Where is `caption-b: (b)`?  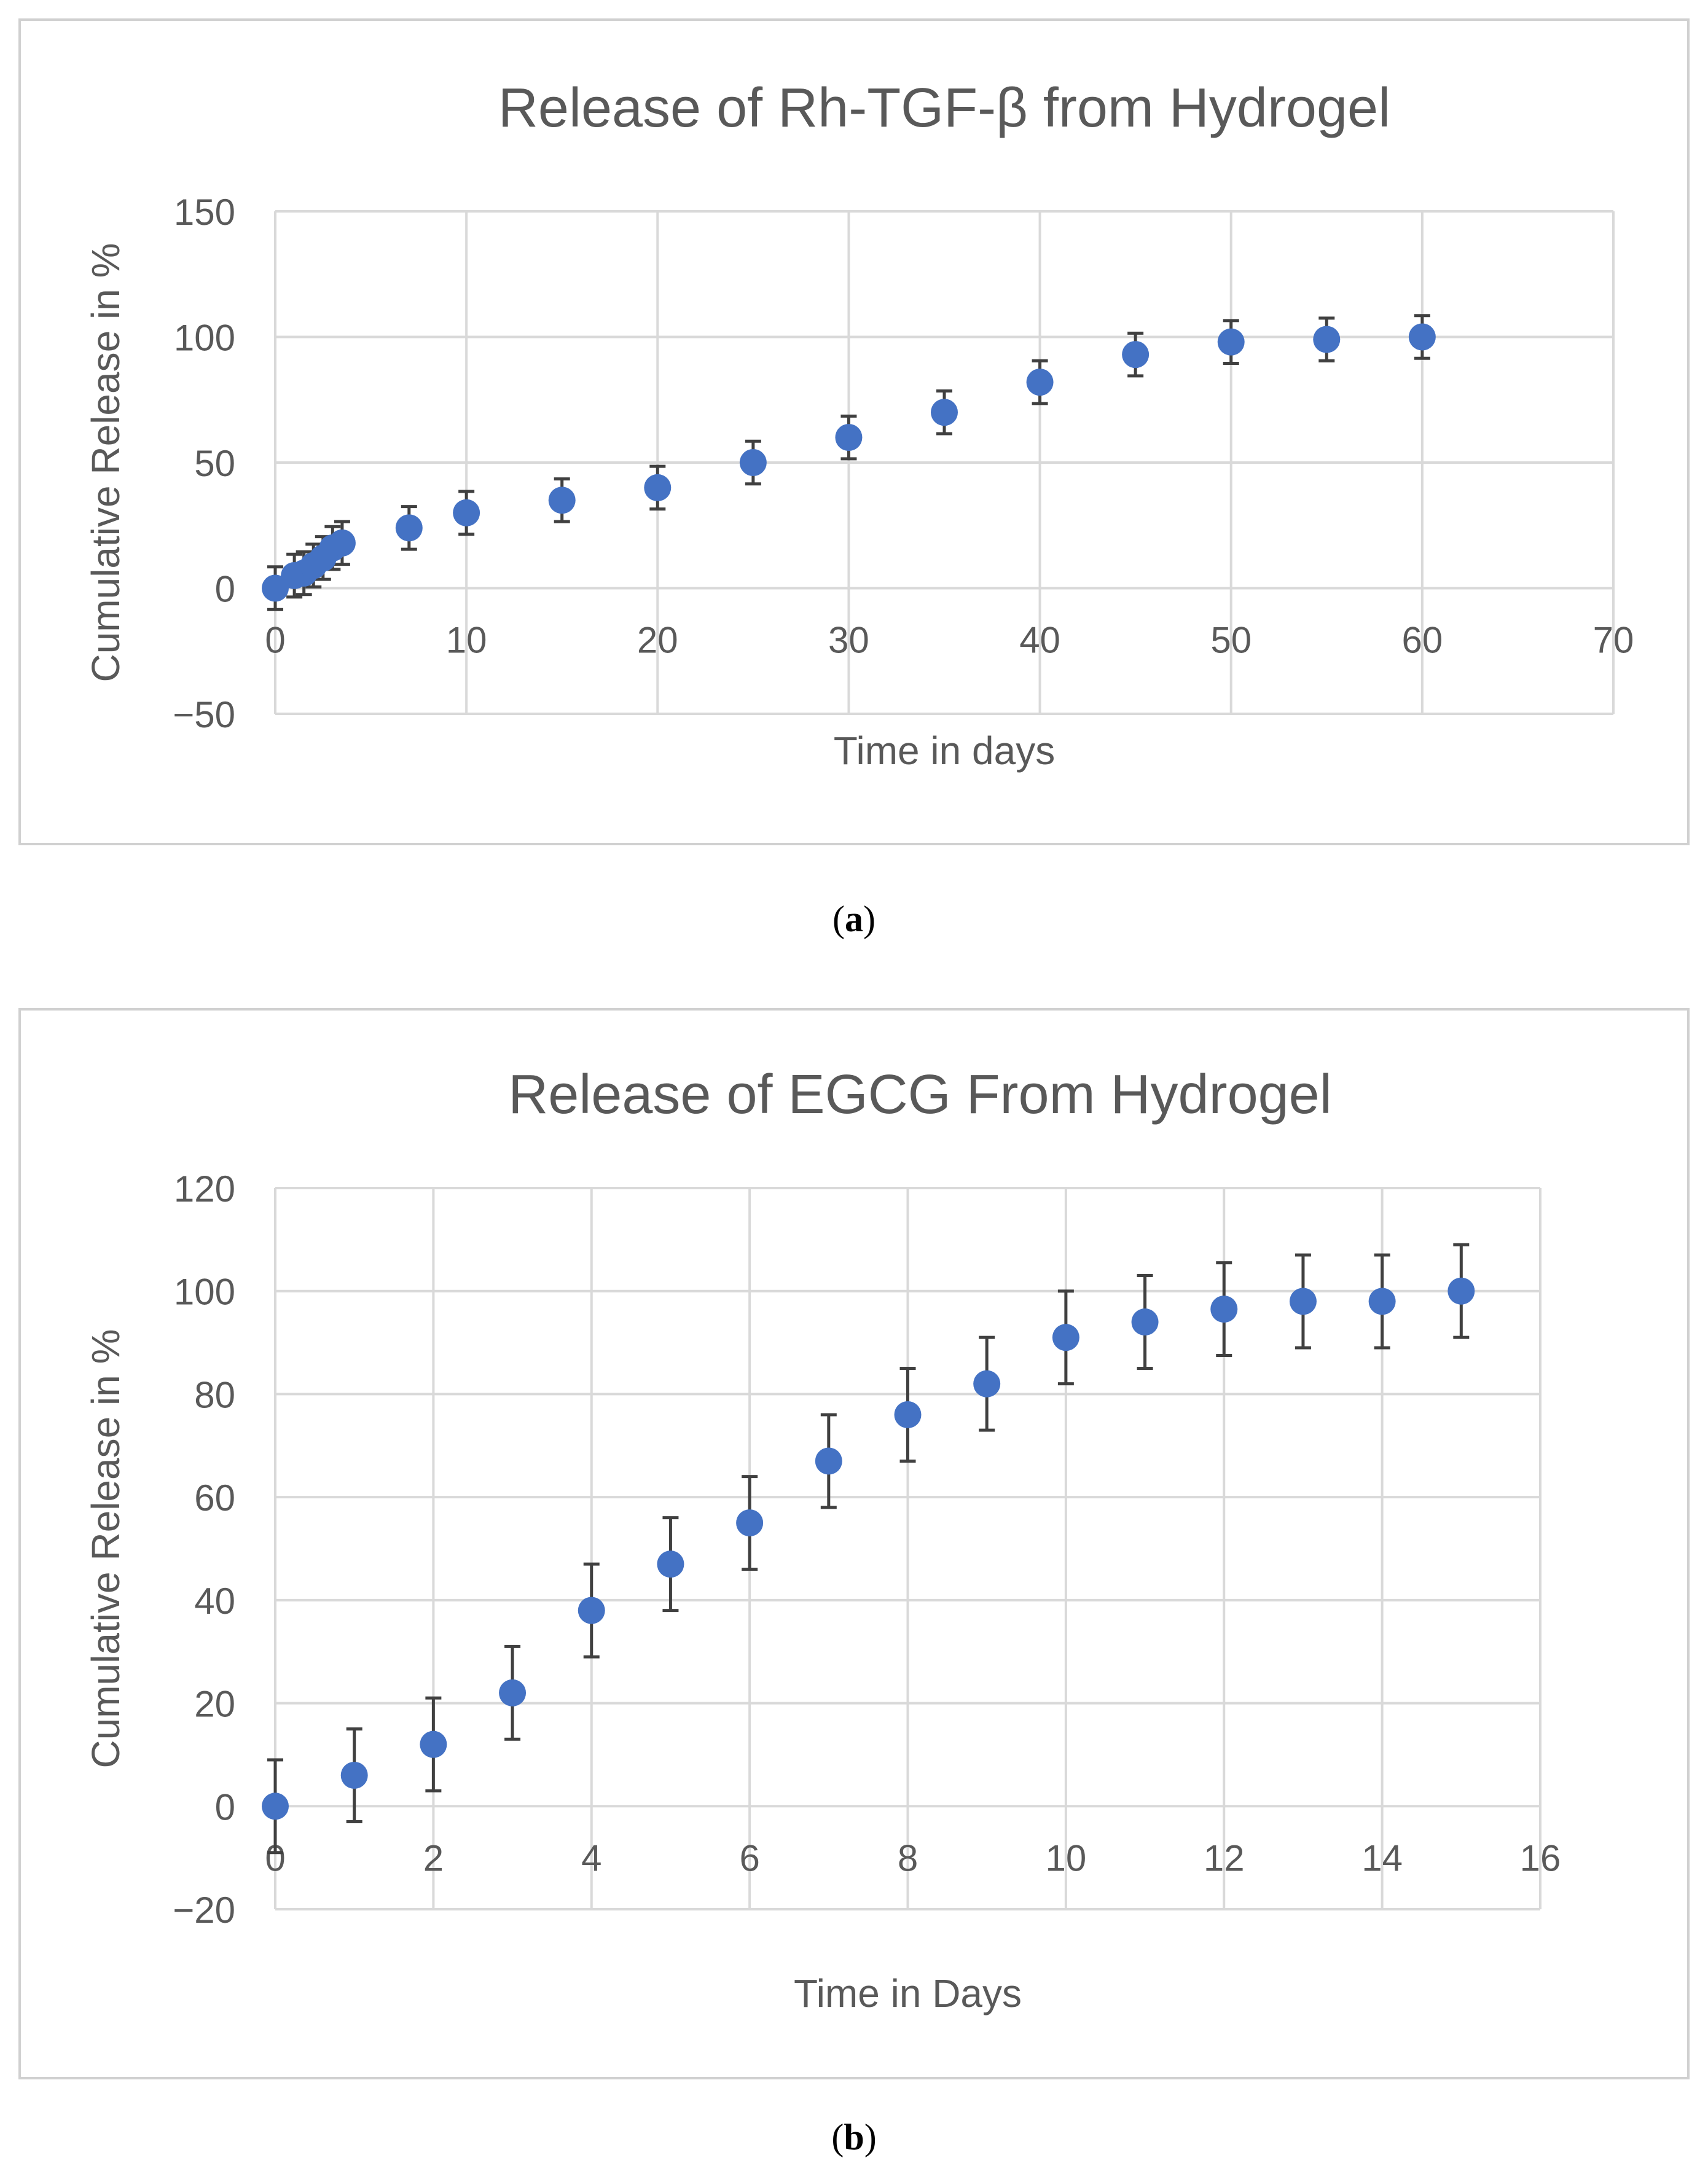
caption-b: (b) is located at coordinates (854, 2137).